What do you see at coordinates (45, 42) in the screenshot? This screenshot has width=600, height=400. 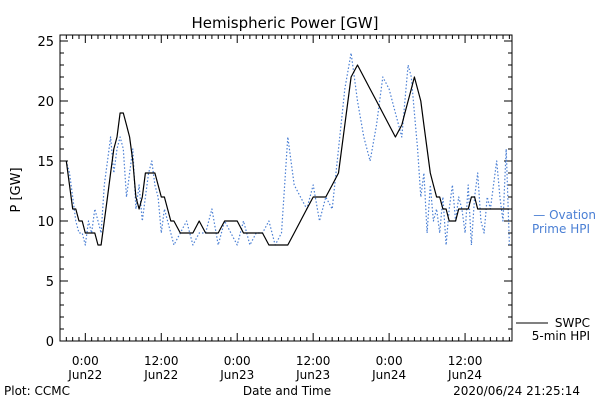 I see `y-tick-label: 25` at bounding box center [45, 42].